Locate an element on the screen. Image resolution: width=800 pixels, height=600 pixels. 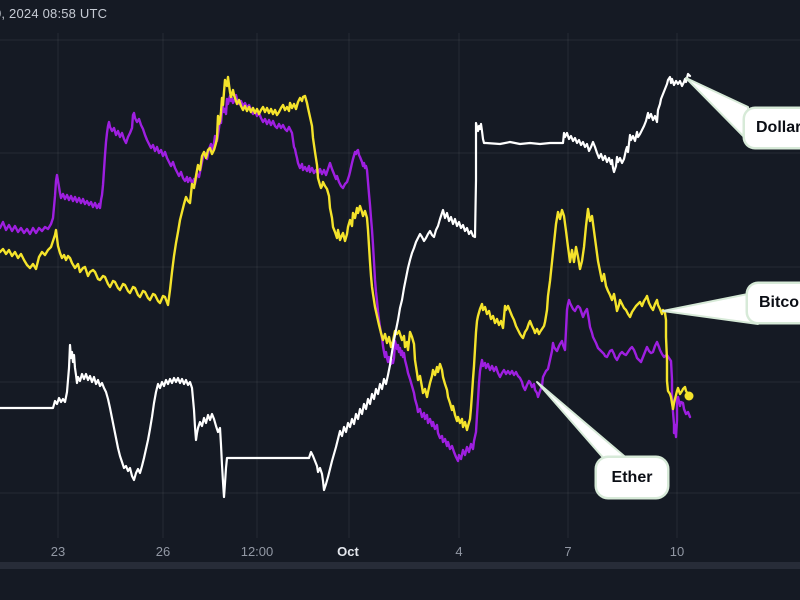
x-tick-Oct: Oct is located at coordinates (348, 551).